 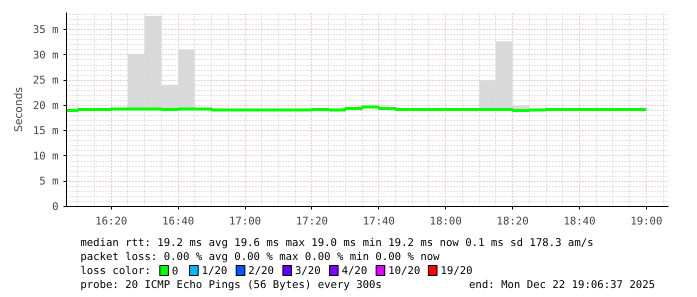 I want to click on x-tick-label: 19:00, so click(x=646, y=221).